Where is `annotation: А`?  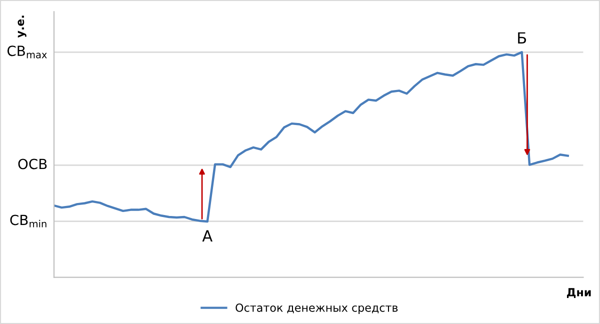 annotation: А is located at coordinates (207, 236).